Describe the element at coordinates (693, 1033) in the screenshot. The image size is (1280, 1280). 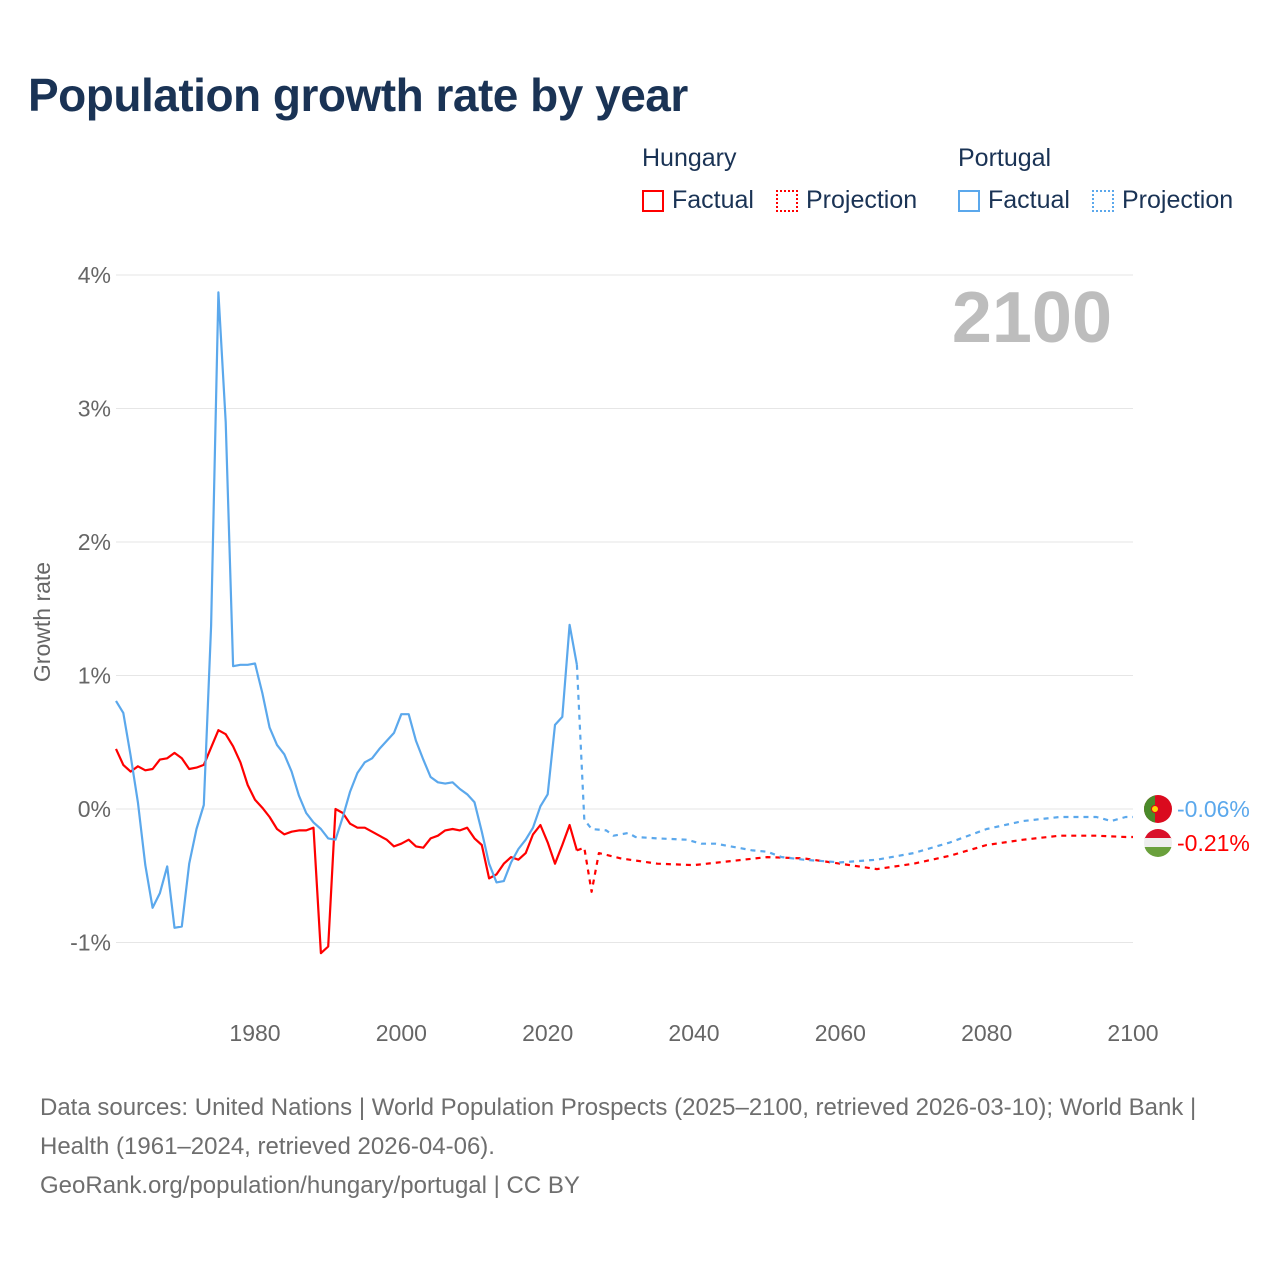
I see `x-tick-label: 2040` at that location.